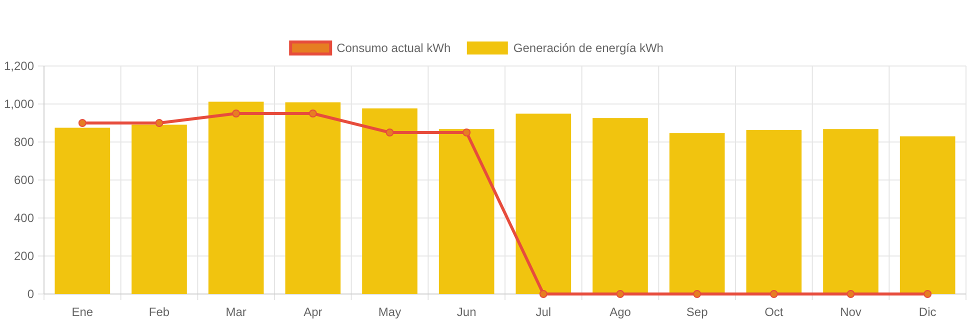  I want to click on x-tick-label: Ago, so click(621, 312).